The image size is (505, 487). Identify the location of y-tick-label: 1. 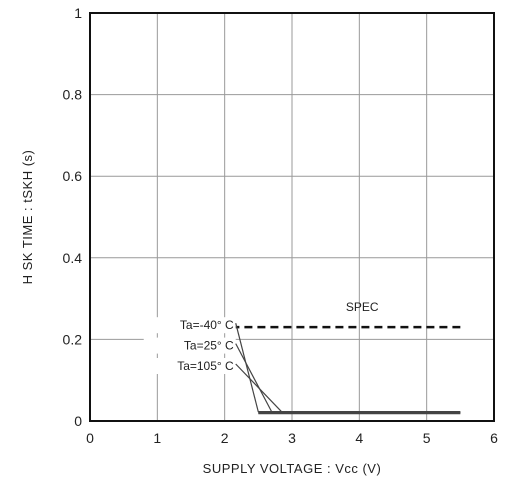
(78, 13).